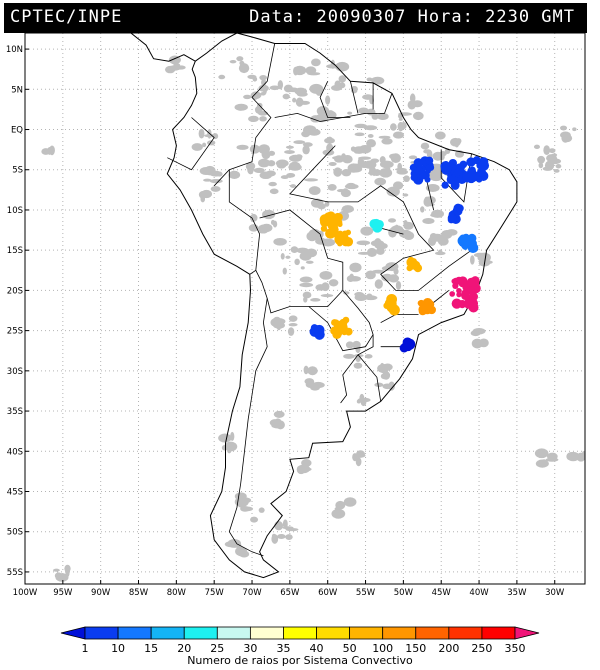  I want to click on lon-label: 50W, so click(404, 593).